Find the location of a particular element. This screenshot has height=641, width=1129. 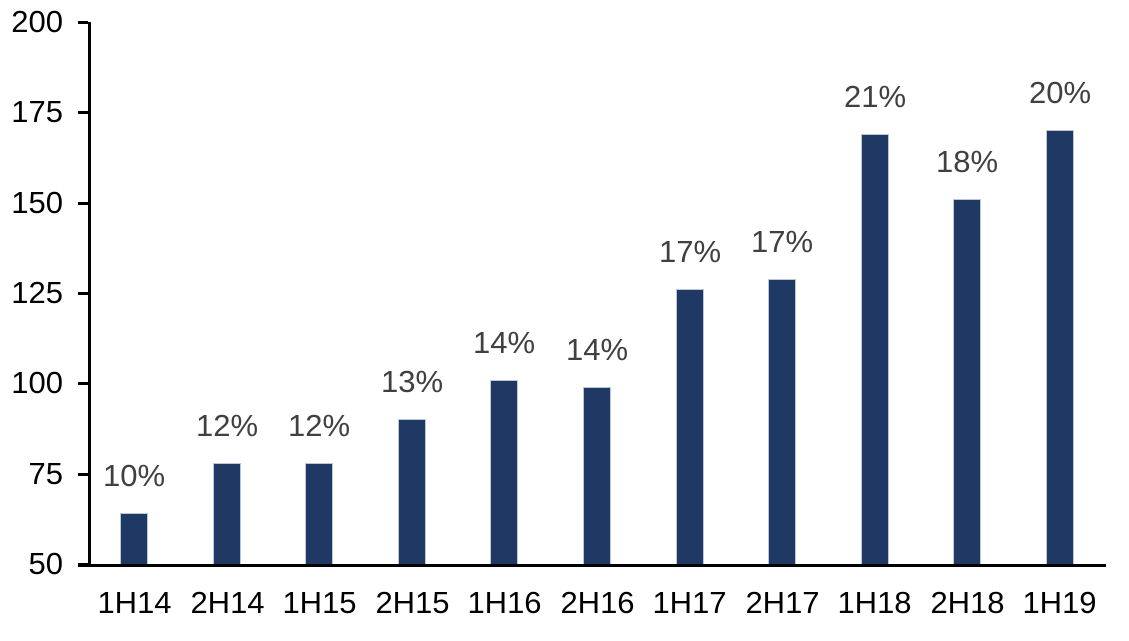

x-axis-label: 2H14 is located at coordinates (227, 602).